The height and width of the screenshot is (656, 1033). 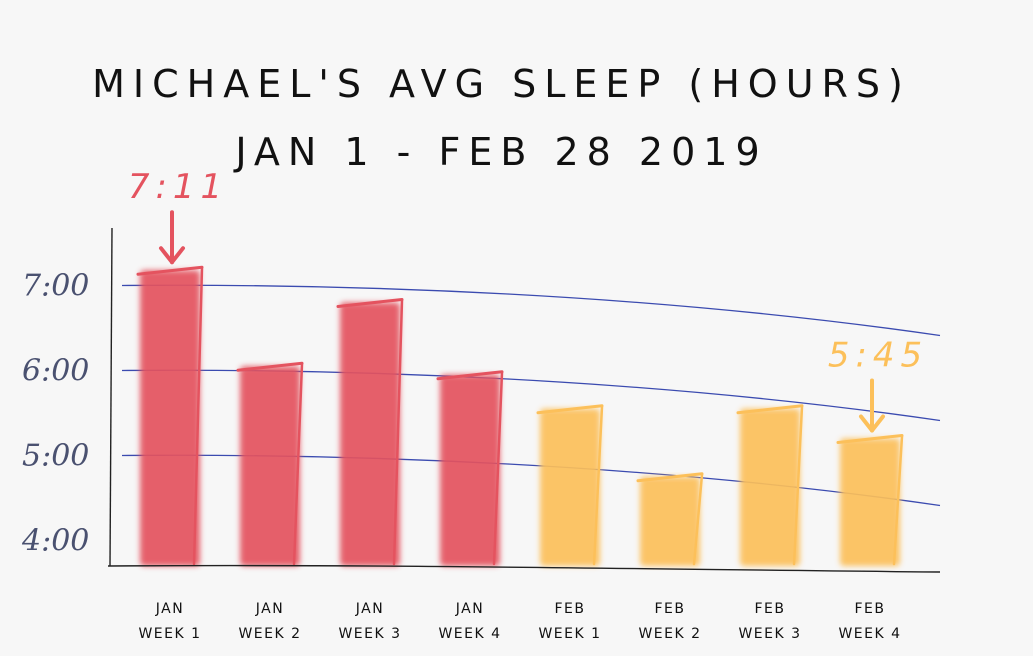 What do you see at coordinates (524, 568) in the screenshot?
I see `x-axis-line` at bounding box center [524, 568].